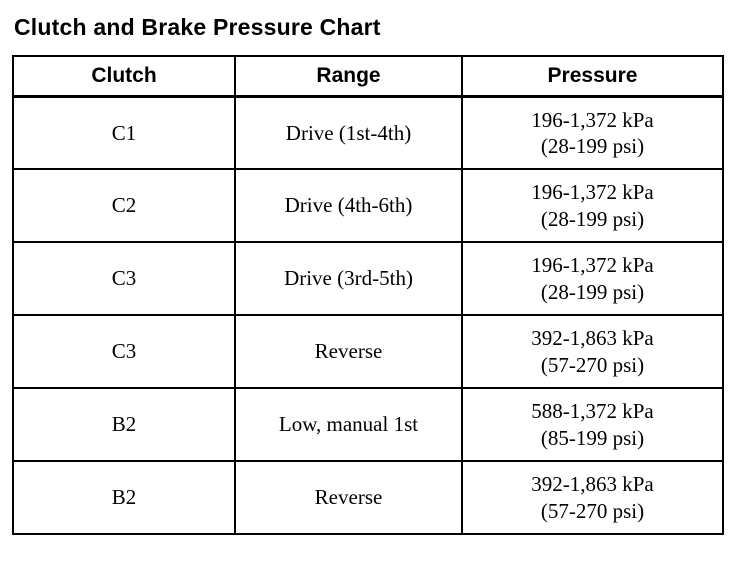  I want to click on cell-pressure: 588-1,372 kPa (85-199 psi), so click(592, 424).